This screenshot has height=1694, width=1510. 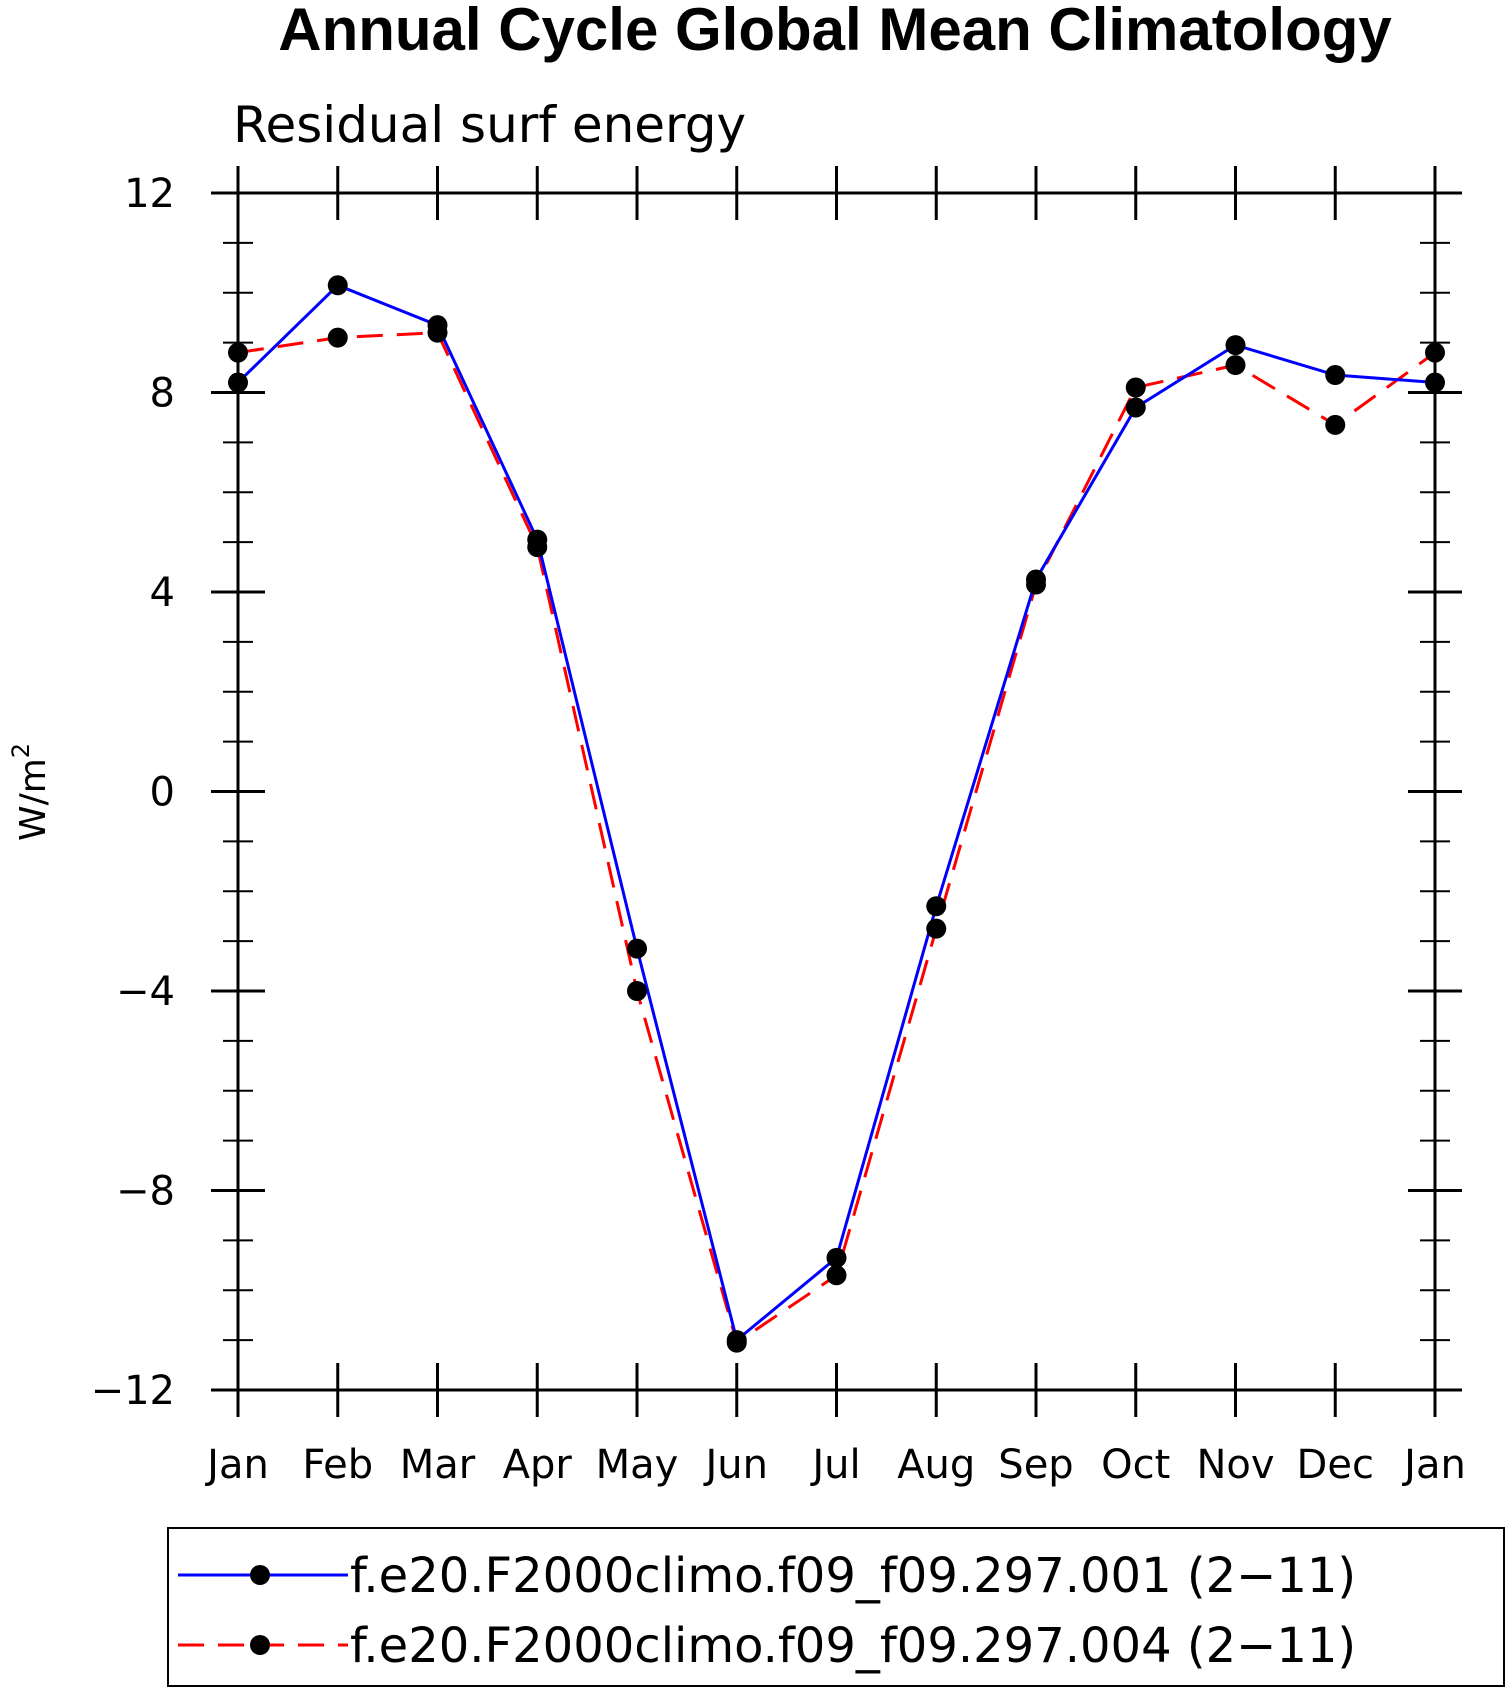 I want to click on legend-label-2: f.e20.F2000climo.f09_f09.297.004 (2−11), so click(x=853, y=1646).